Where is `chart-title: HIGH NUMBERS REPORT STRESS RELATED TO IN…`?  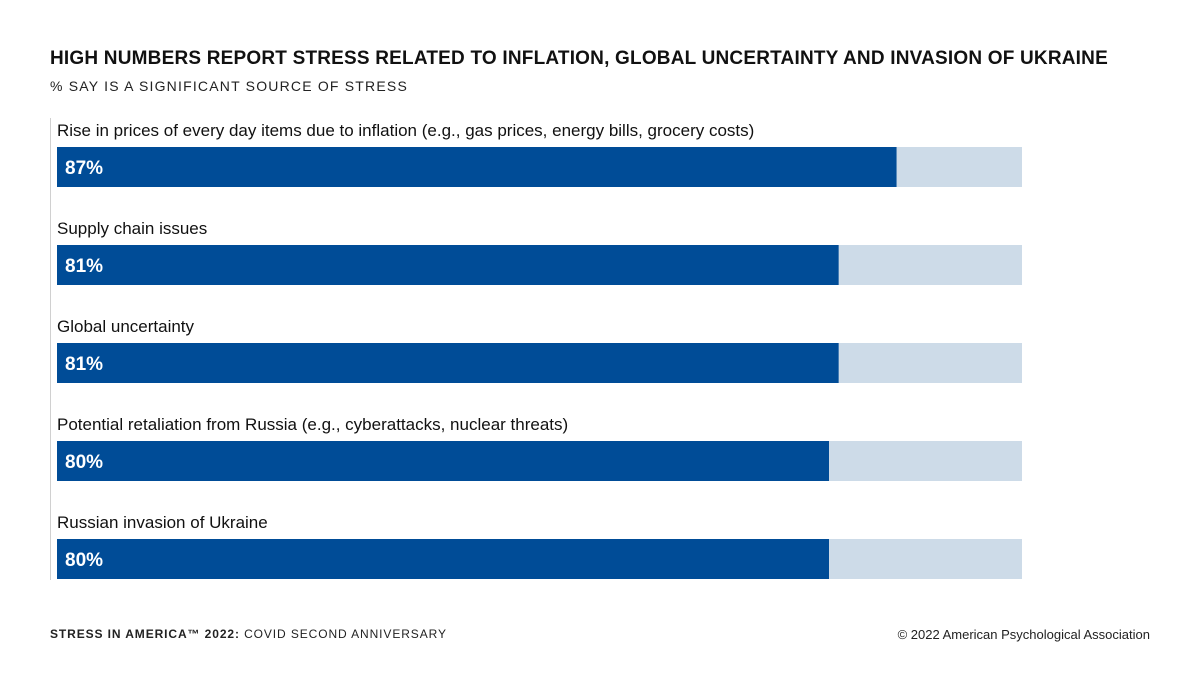 chart-title: HIGH NUMBERS REPORT STRESS RELATED TO IN… is located at coordinates (579, 58).